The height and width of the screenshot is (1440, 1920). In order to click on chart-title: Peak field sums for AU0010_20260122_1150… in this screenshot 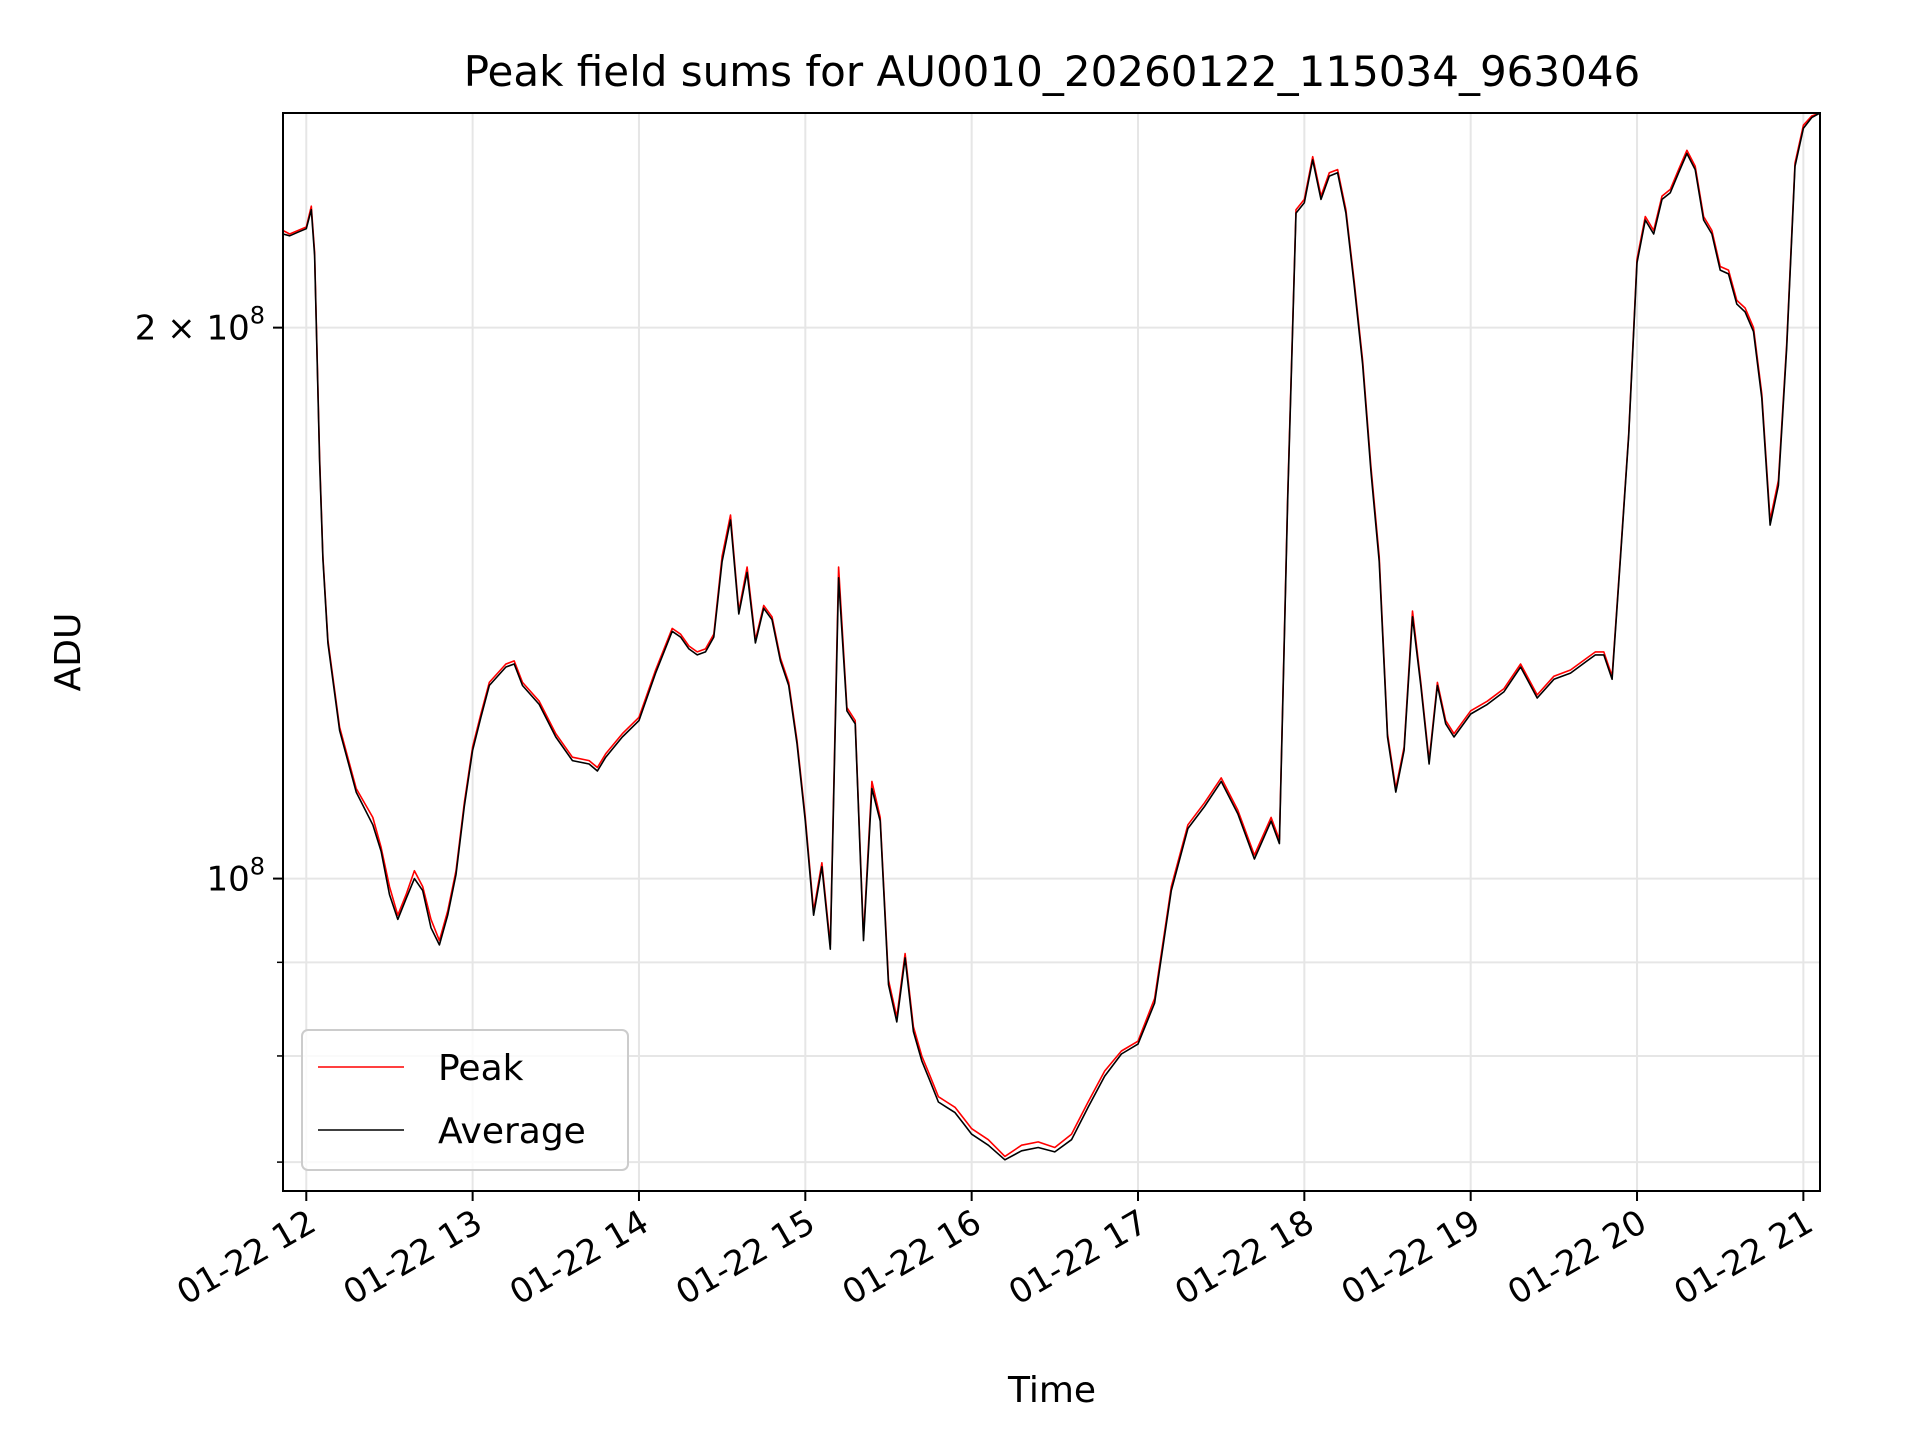, I will do `click(1052, 71)`.